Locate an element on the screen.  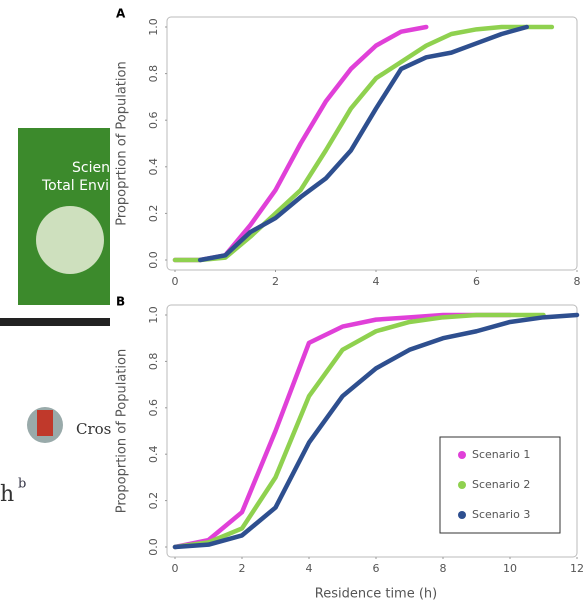
text-fragment: h is located at coordinates (7, 494).